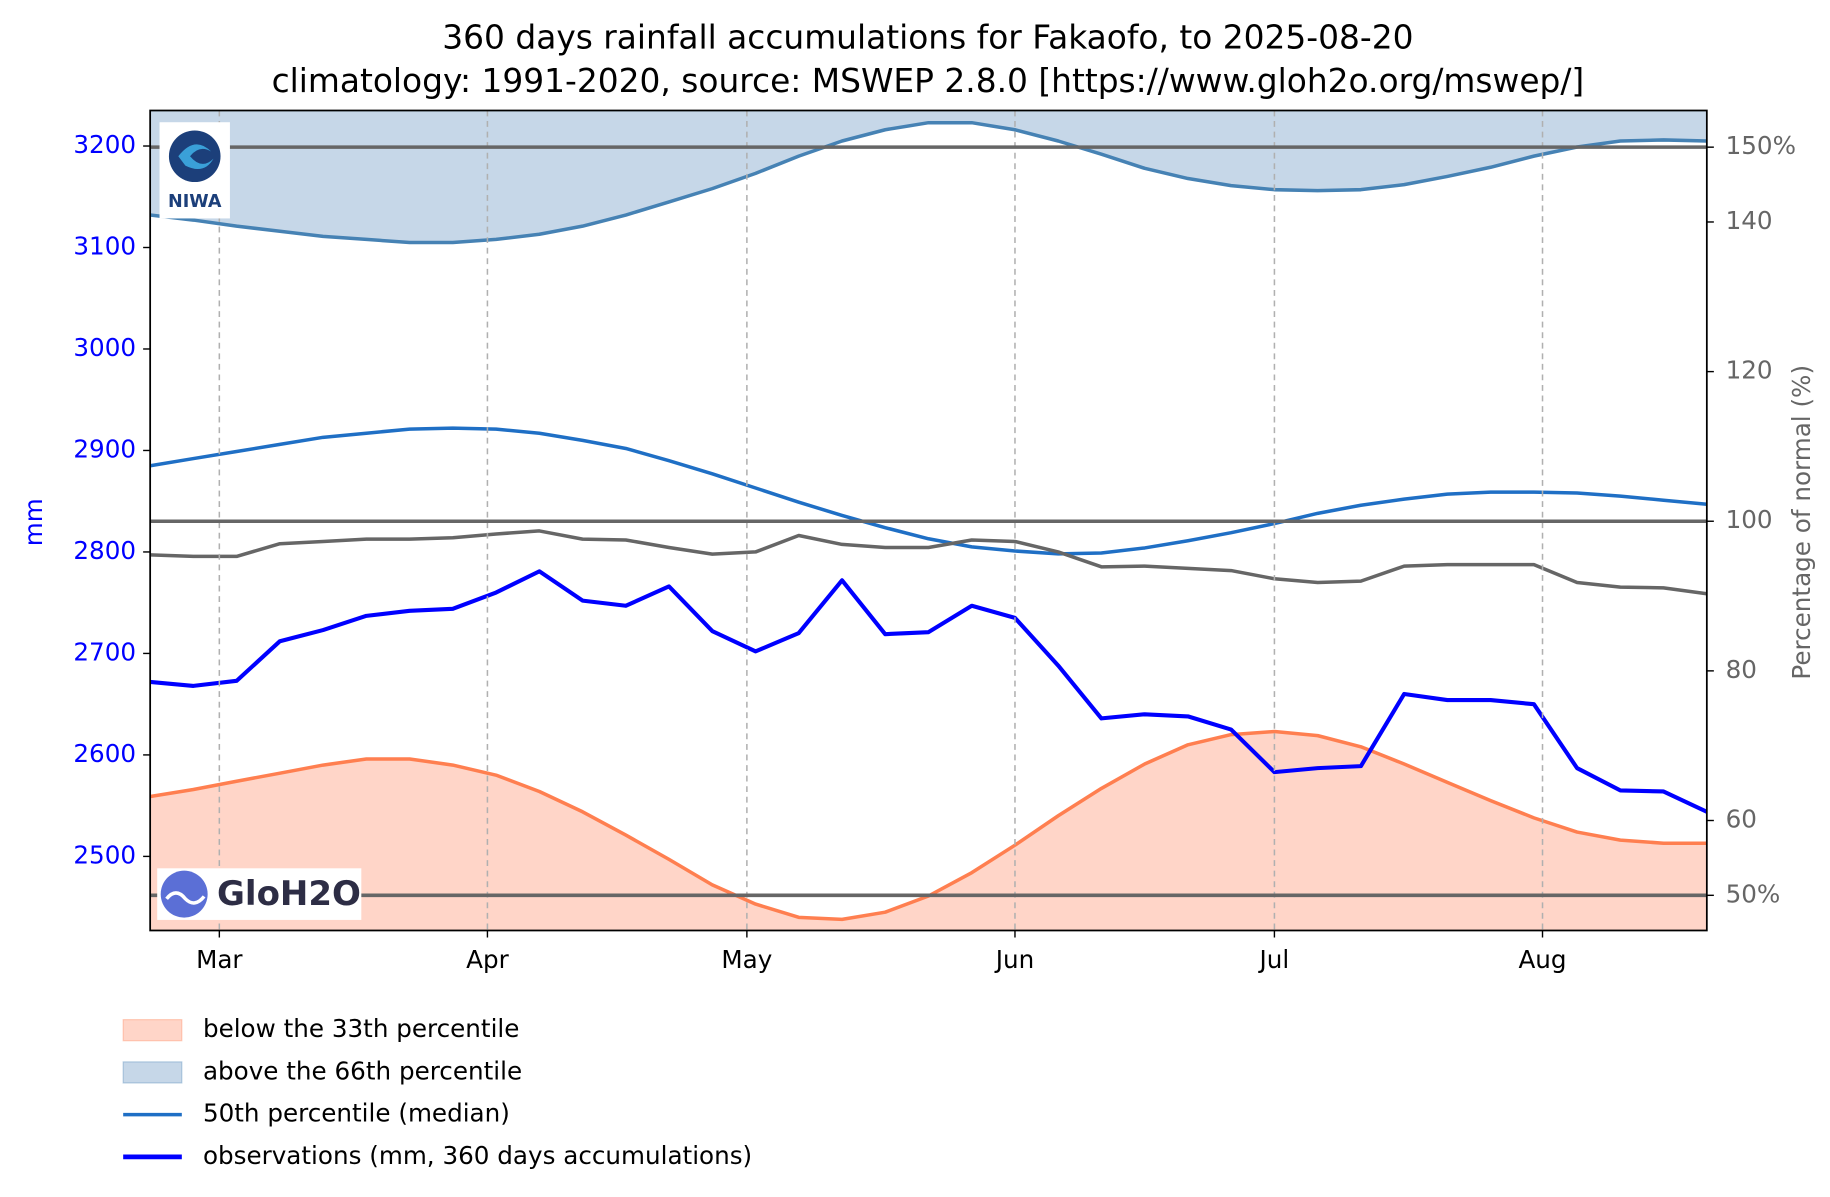 The width and height of the screenshot is (1830, 1197). I want to click on y2-tick-label: 50%, so click(1753, 893).